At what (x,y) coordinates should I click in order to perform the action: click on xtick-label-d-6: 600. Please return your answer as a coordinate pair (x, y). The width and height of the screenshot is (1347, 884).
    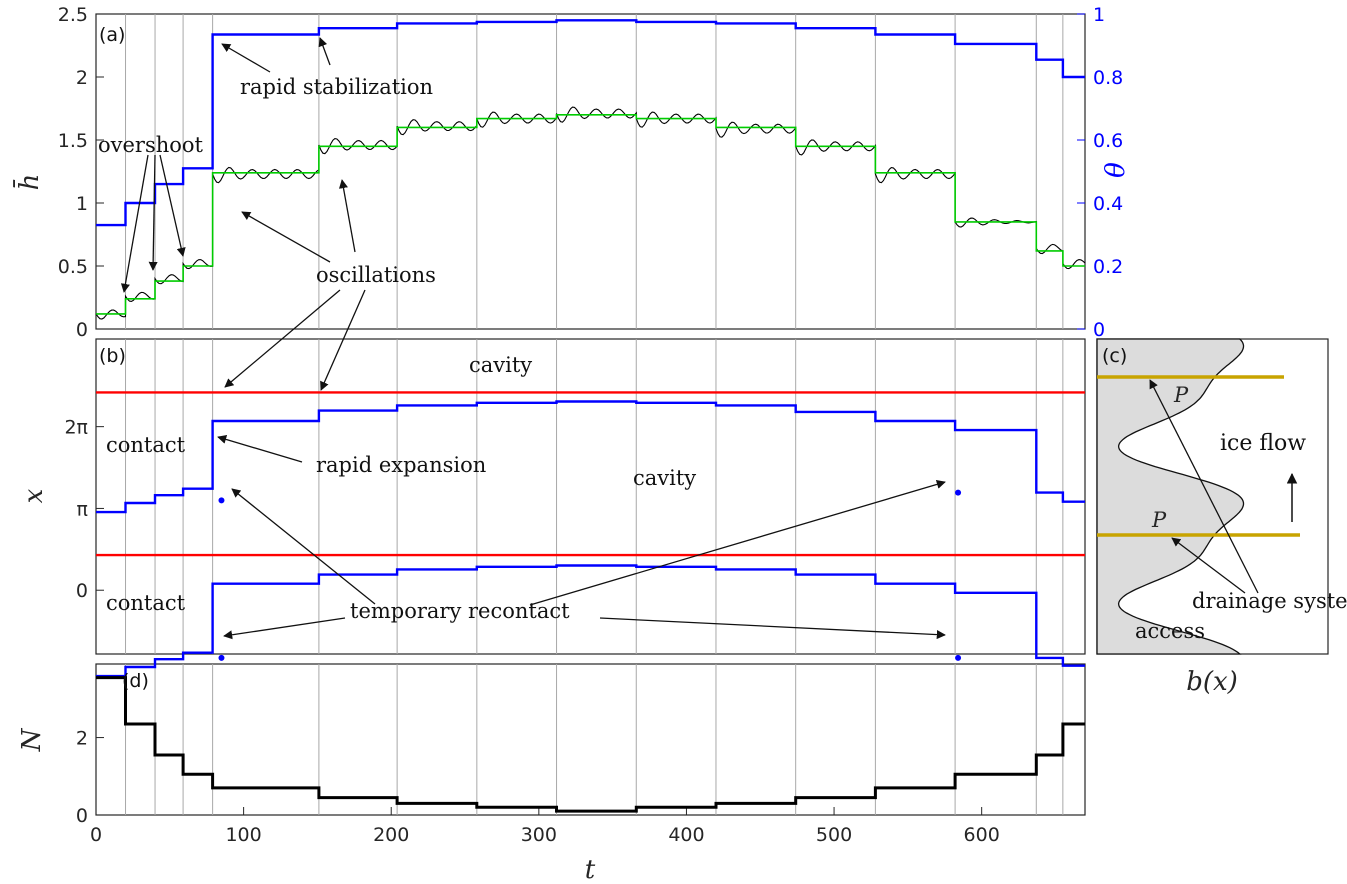
    Looking at the image, I should click on (982, 835).